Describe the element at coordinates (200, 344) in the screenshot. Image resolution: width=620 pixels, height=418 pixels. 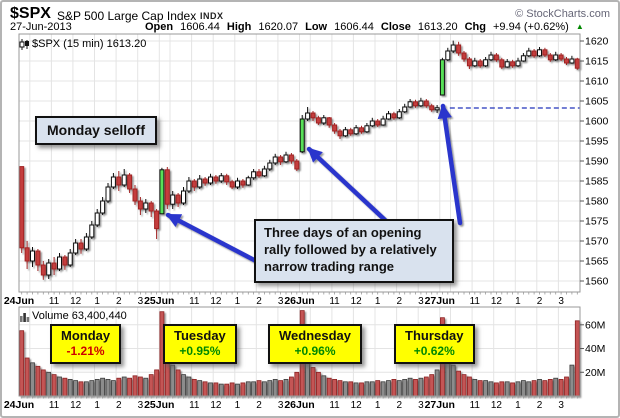
I see `tuesday-performance-box: Tuesday +0.95%` at that location.